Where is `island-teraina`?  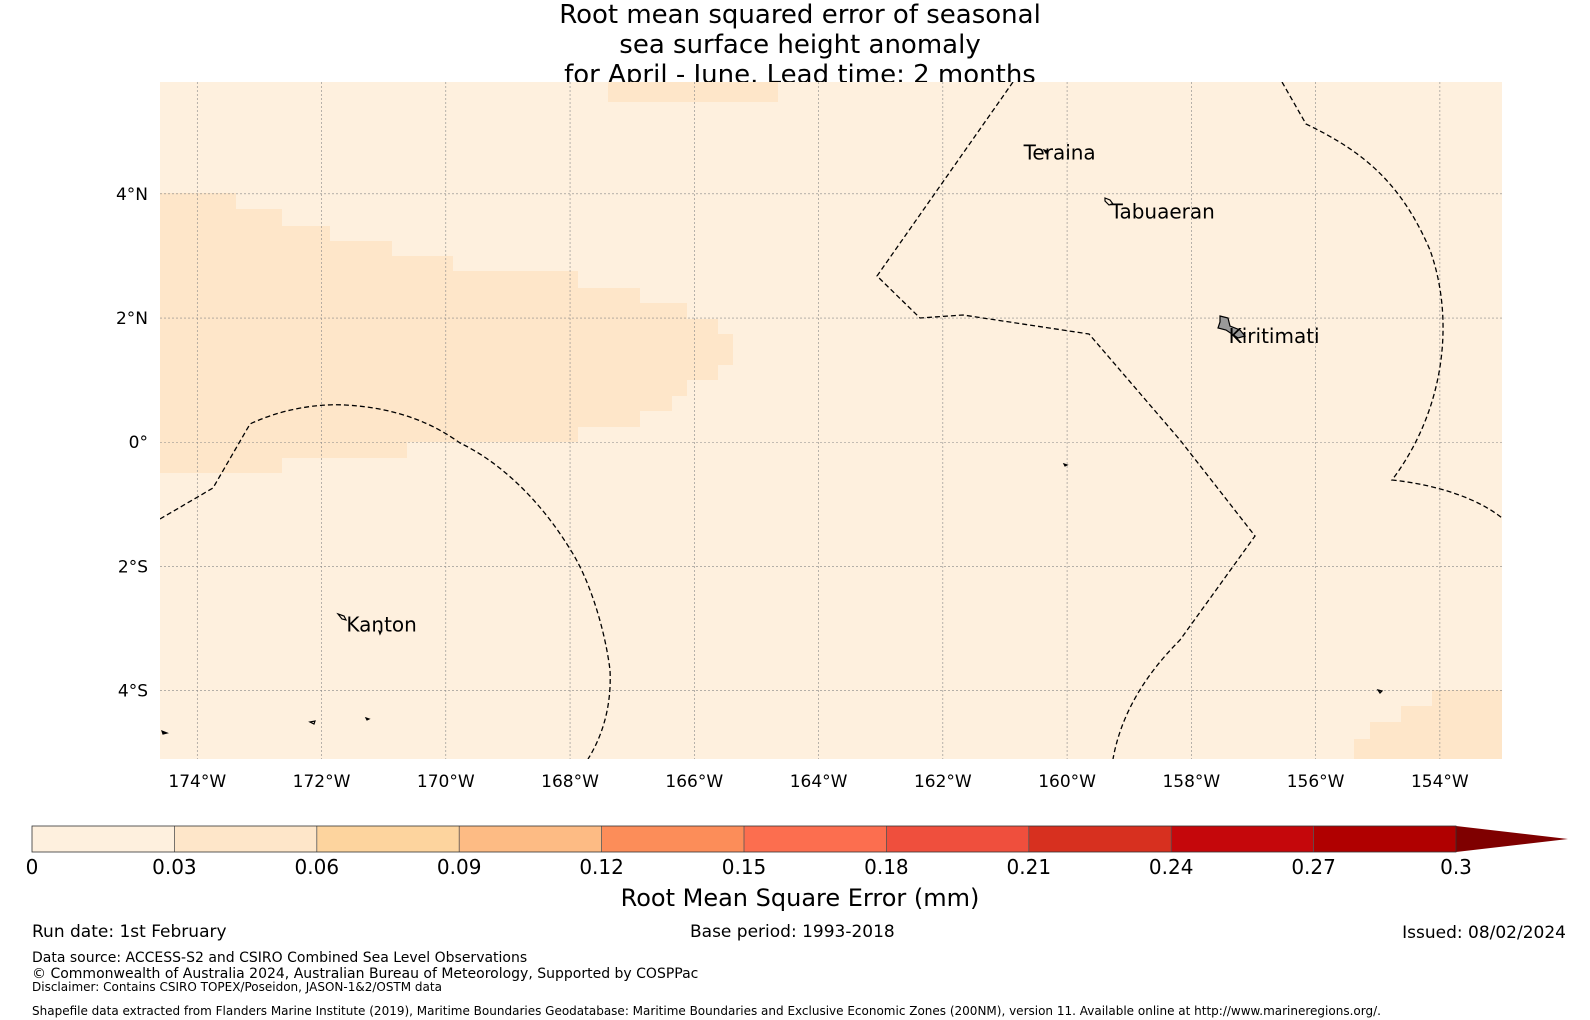
island-teraina is located at coordinates (1045, 151).